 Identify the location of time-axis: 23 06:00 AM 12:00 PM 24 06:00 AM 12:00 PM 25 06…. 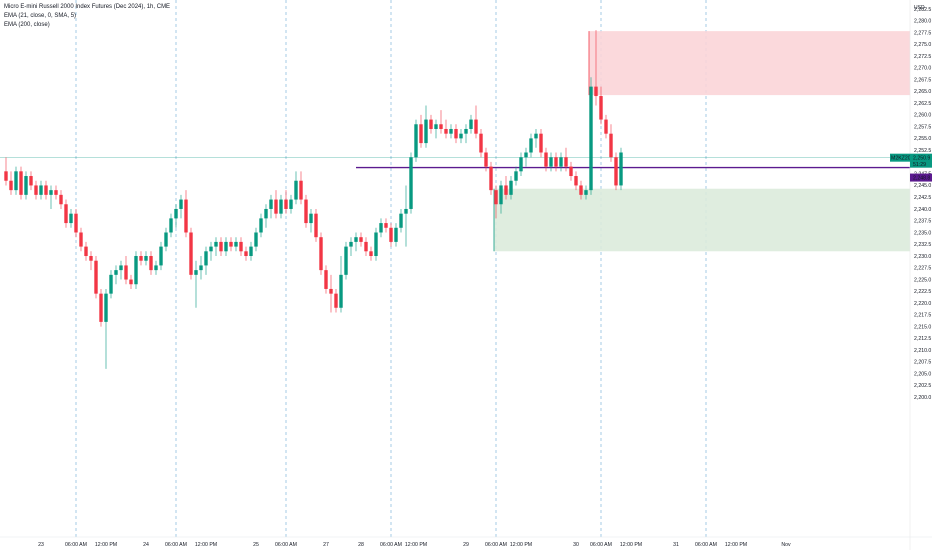
(414, 545).